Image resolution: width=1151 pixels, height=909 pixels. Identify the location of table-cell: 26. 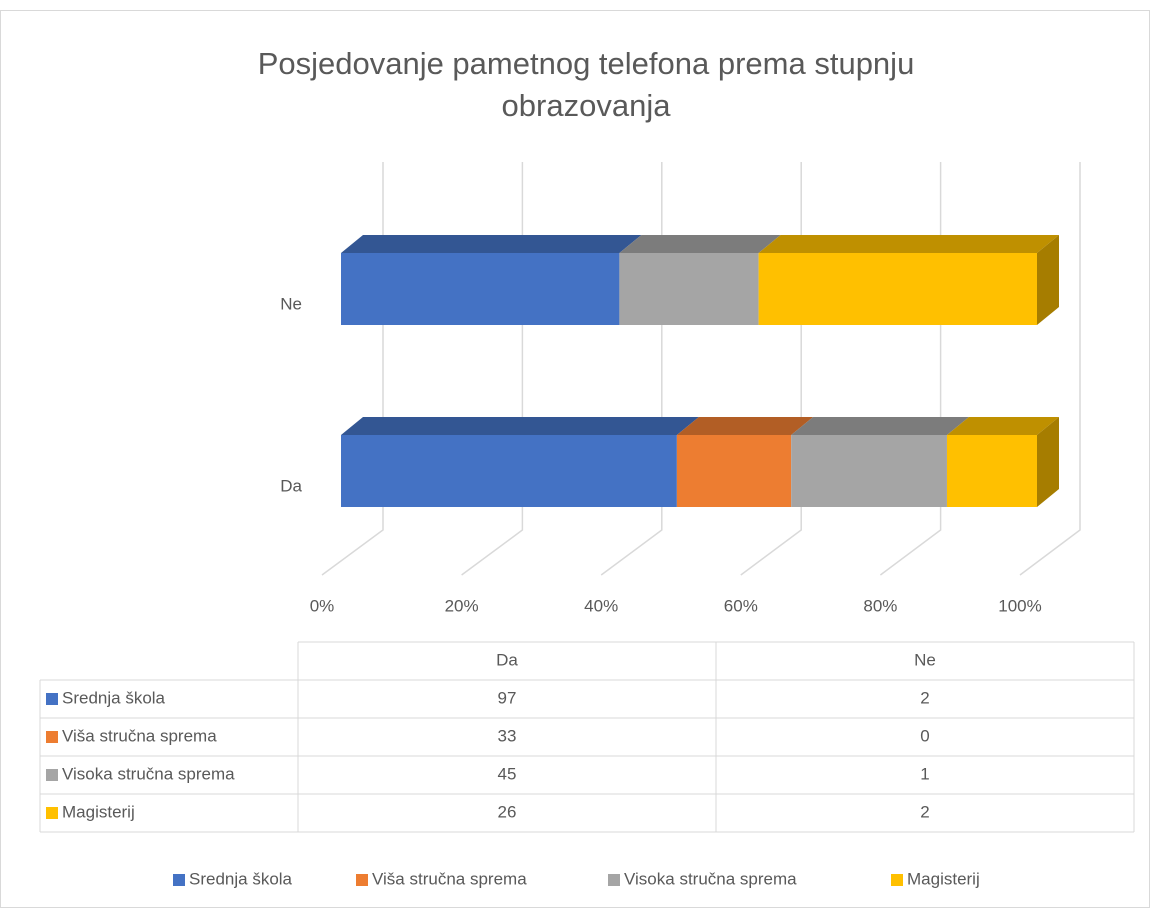
(507, 811).